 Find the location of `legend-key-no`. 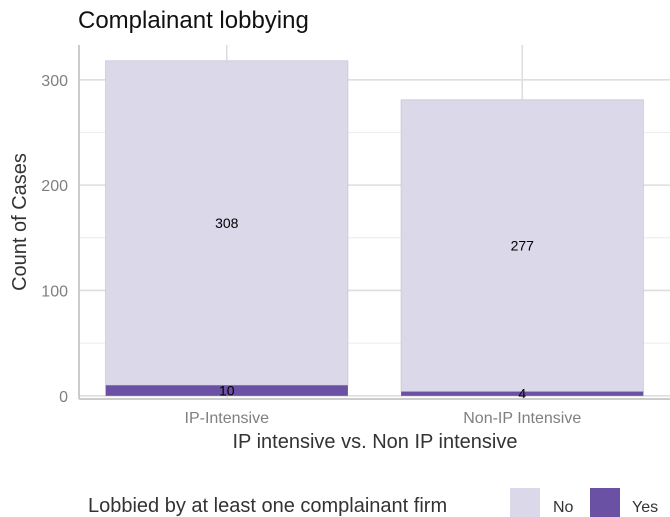

legend-key-no is located at coordinates (525, 502).